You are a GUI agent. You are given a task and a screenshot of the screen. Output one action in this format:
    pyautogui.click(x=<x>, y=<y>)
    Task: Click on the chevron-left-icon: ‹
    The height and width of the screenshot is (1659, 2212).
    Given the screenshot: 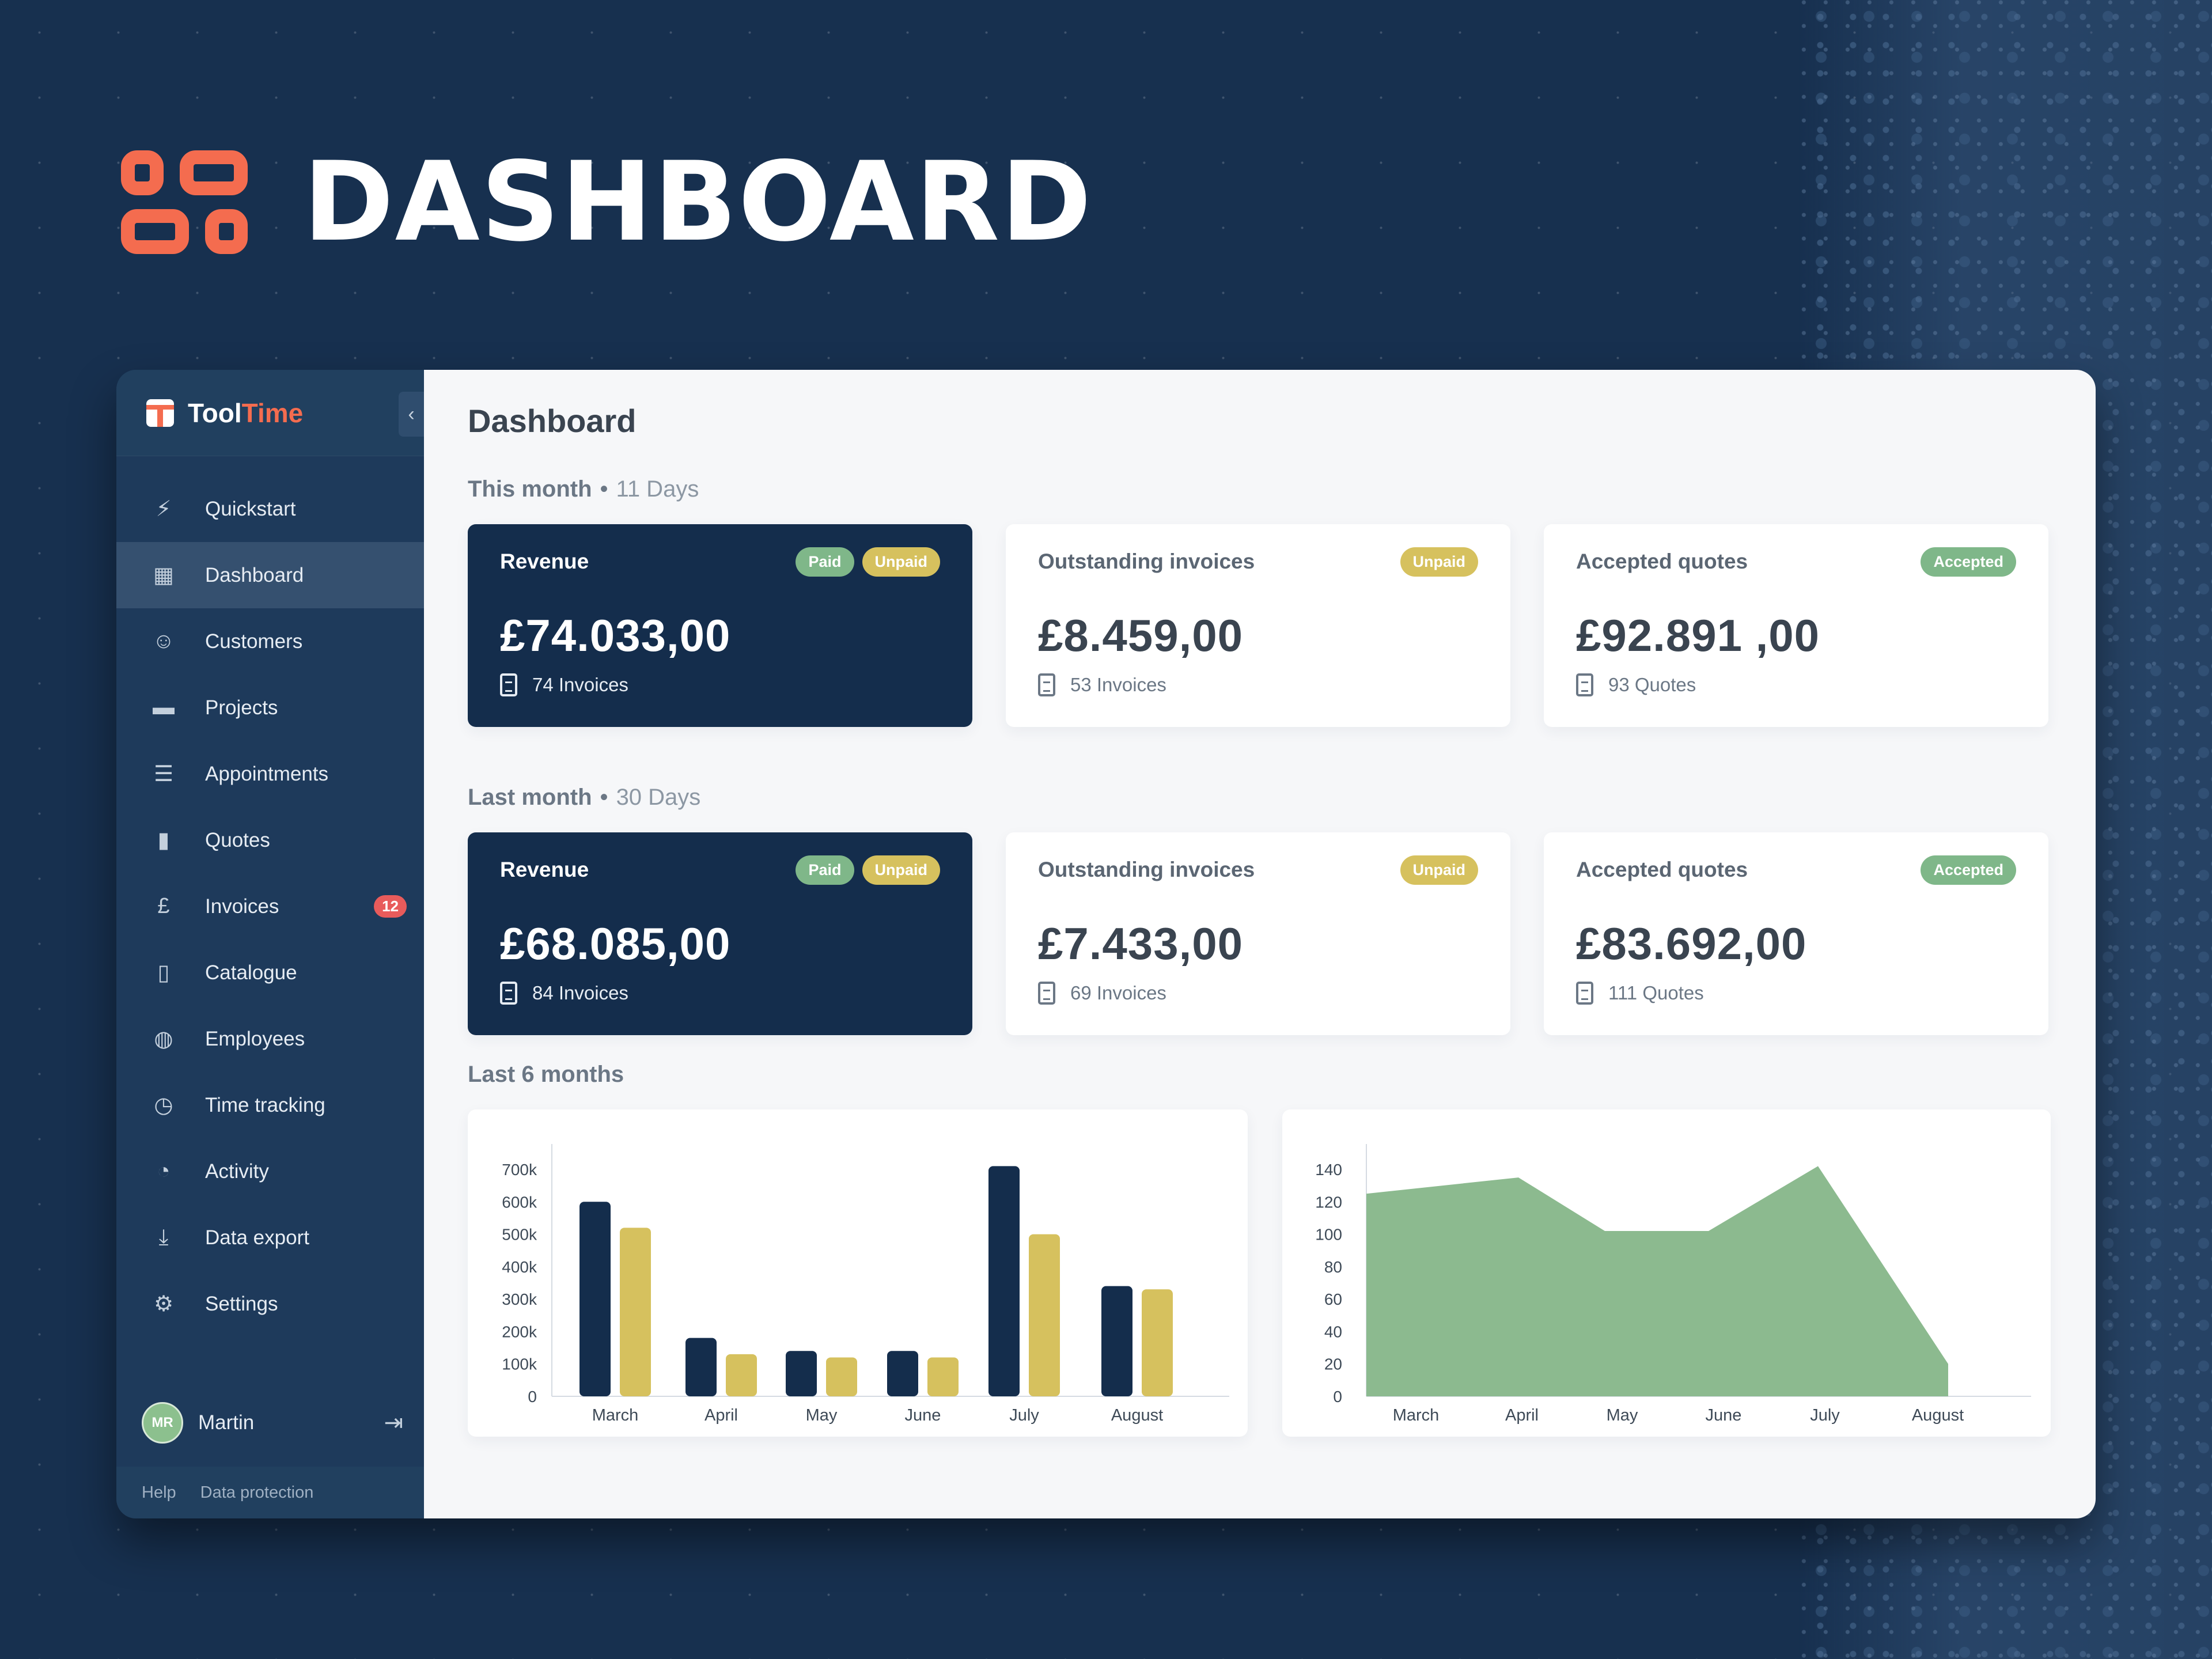 What is the action you would take?
    pyautogui.click(x=411, y=414)
    